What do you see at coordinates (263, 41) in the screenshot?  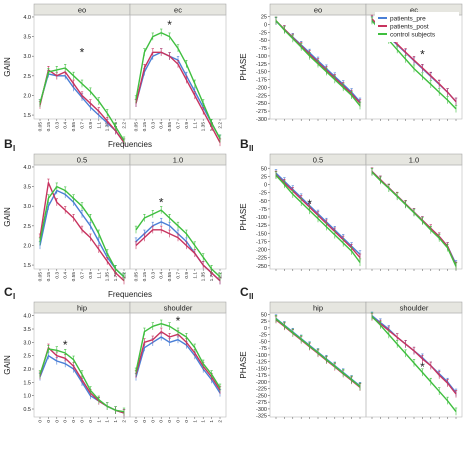 I see `y-tick-label: -50` at bounding box center [263, 41].